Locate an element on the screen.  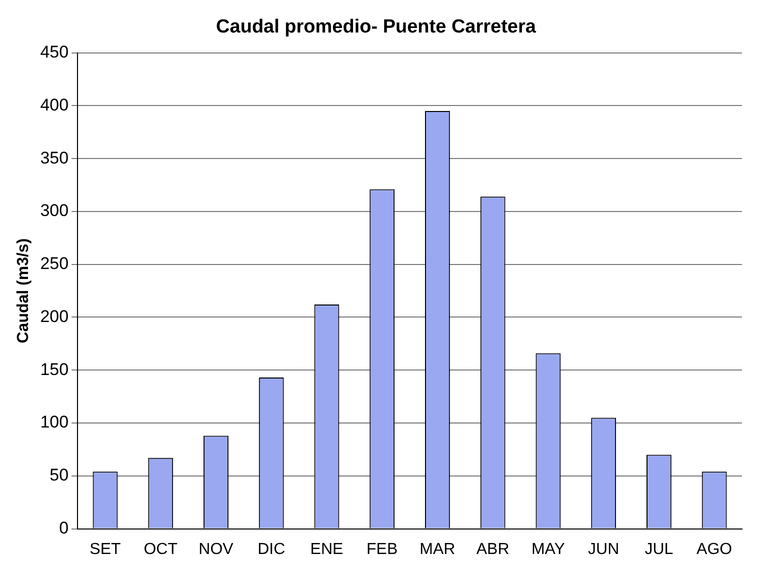
x-tick-label: OCT is located at coordinates (161, 549).